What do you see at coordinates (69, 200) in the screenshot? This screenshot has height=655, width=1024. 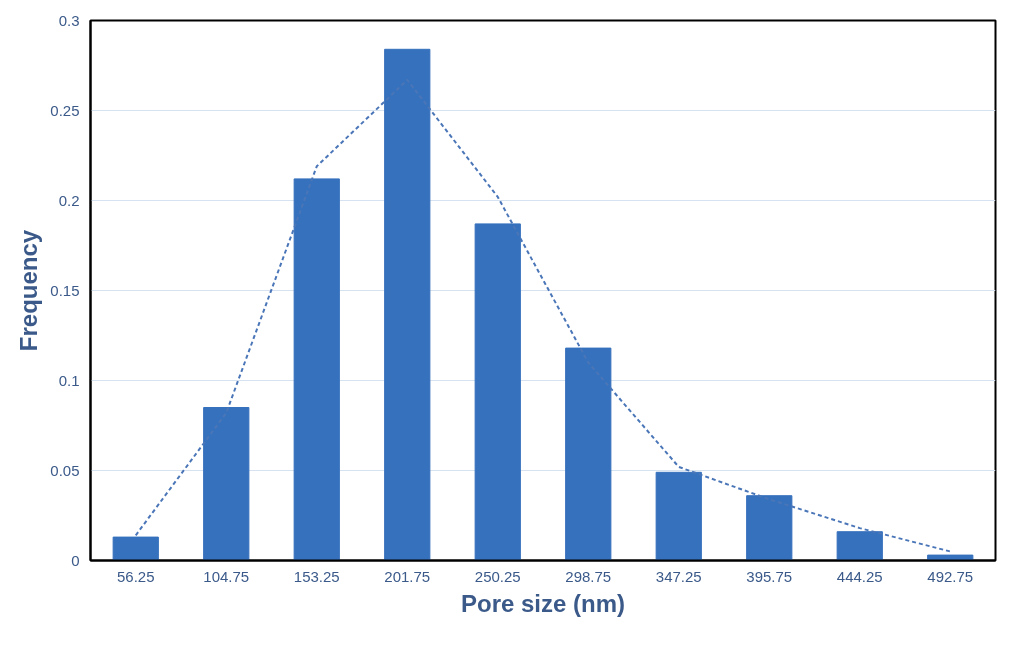 I see `y-tick-label: 0.2` at bounding box center [69, 200].